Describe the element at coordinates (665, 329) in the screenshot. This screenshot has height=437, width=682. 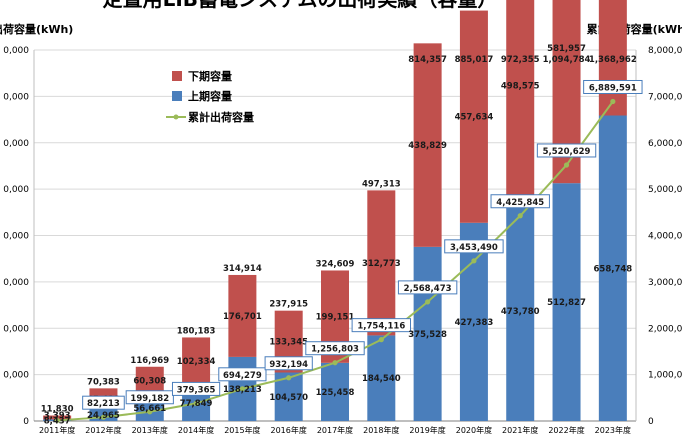
I see `right-tick-label: 2,000,0` at that location.